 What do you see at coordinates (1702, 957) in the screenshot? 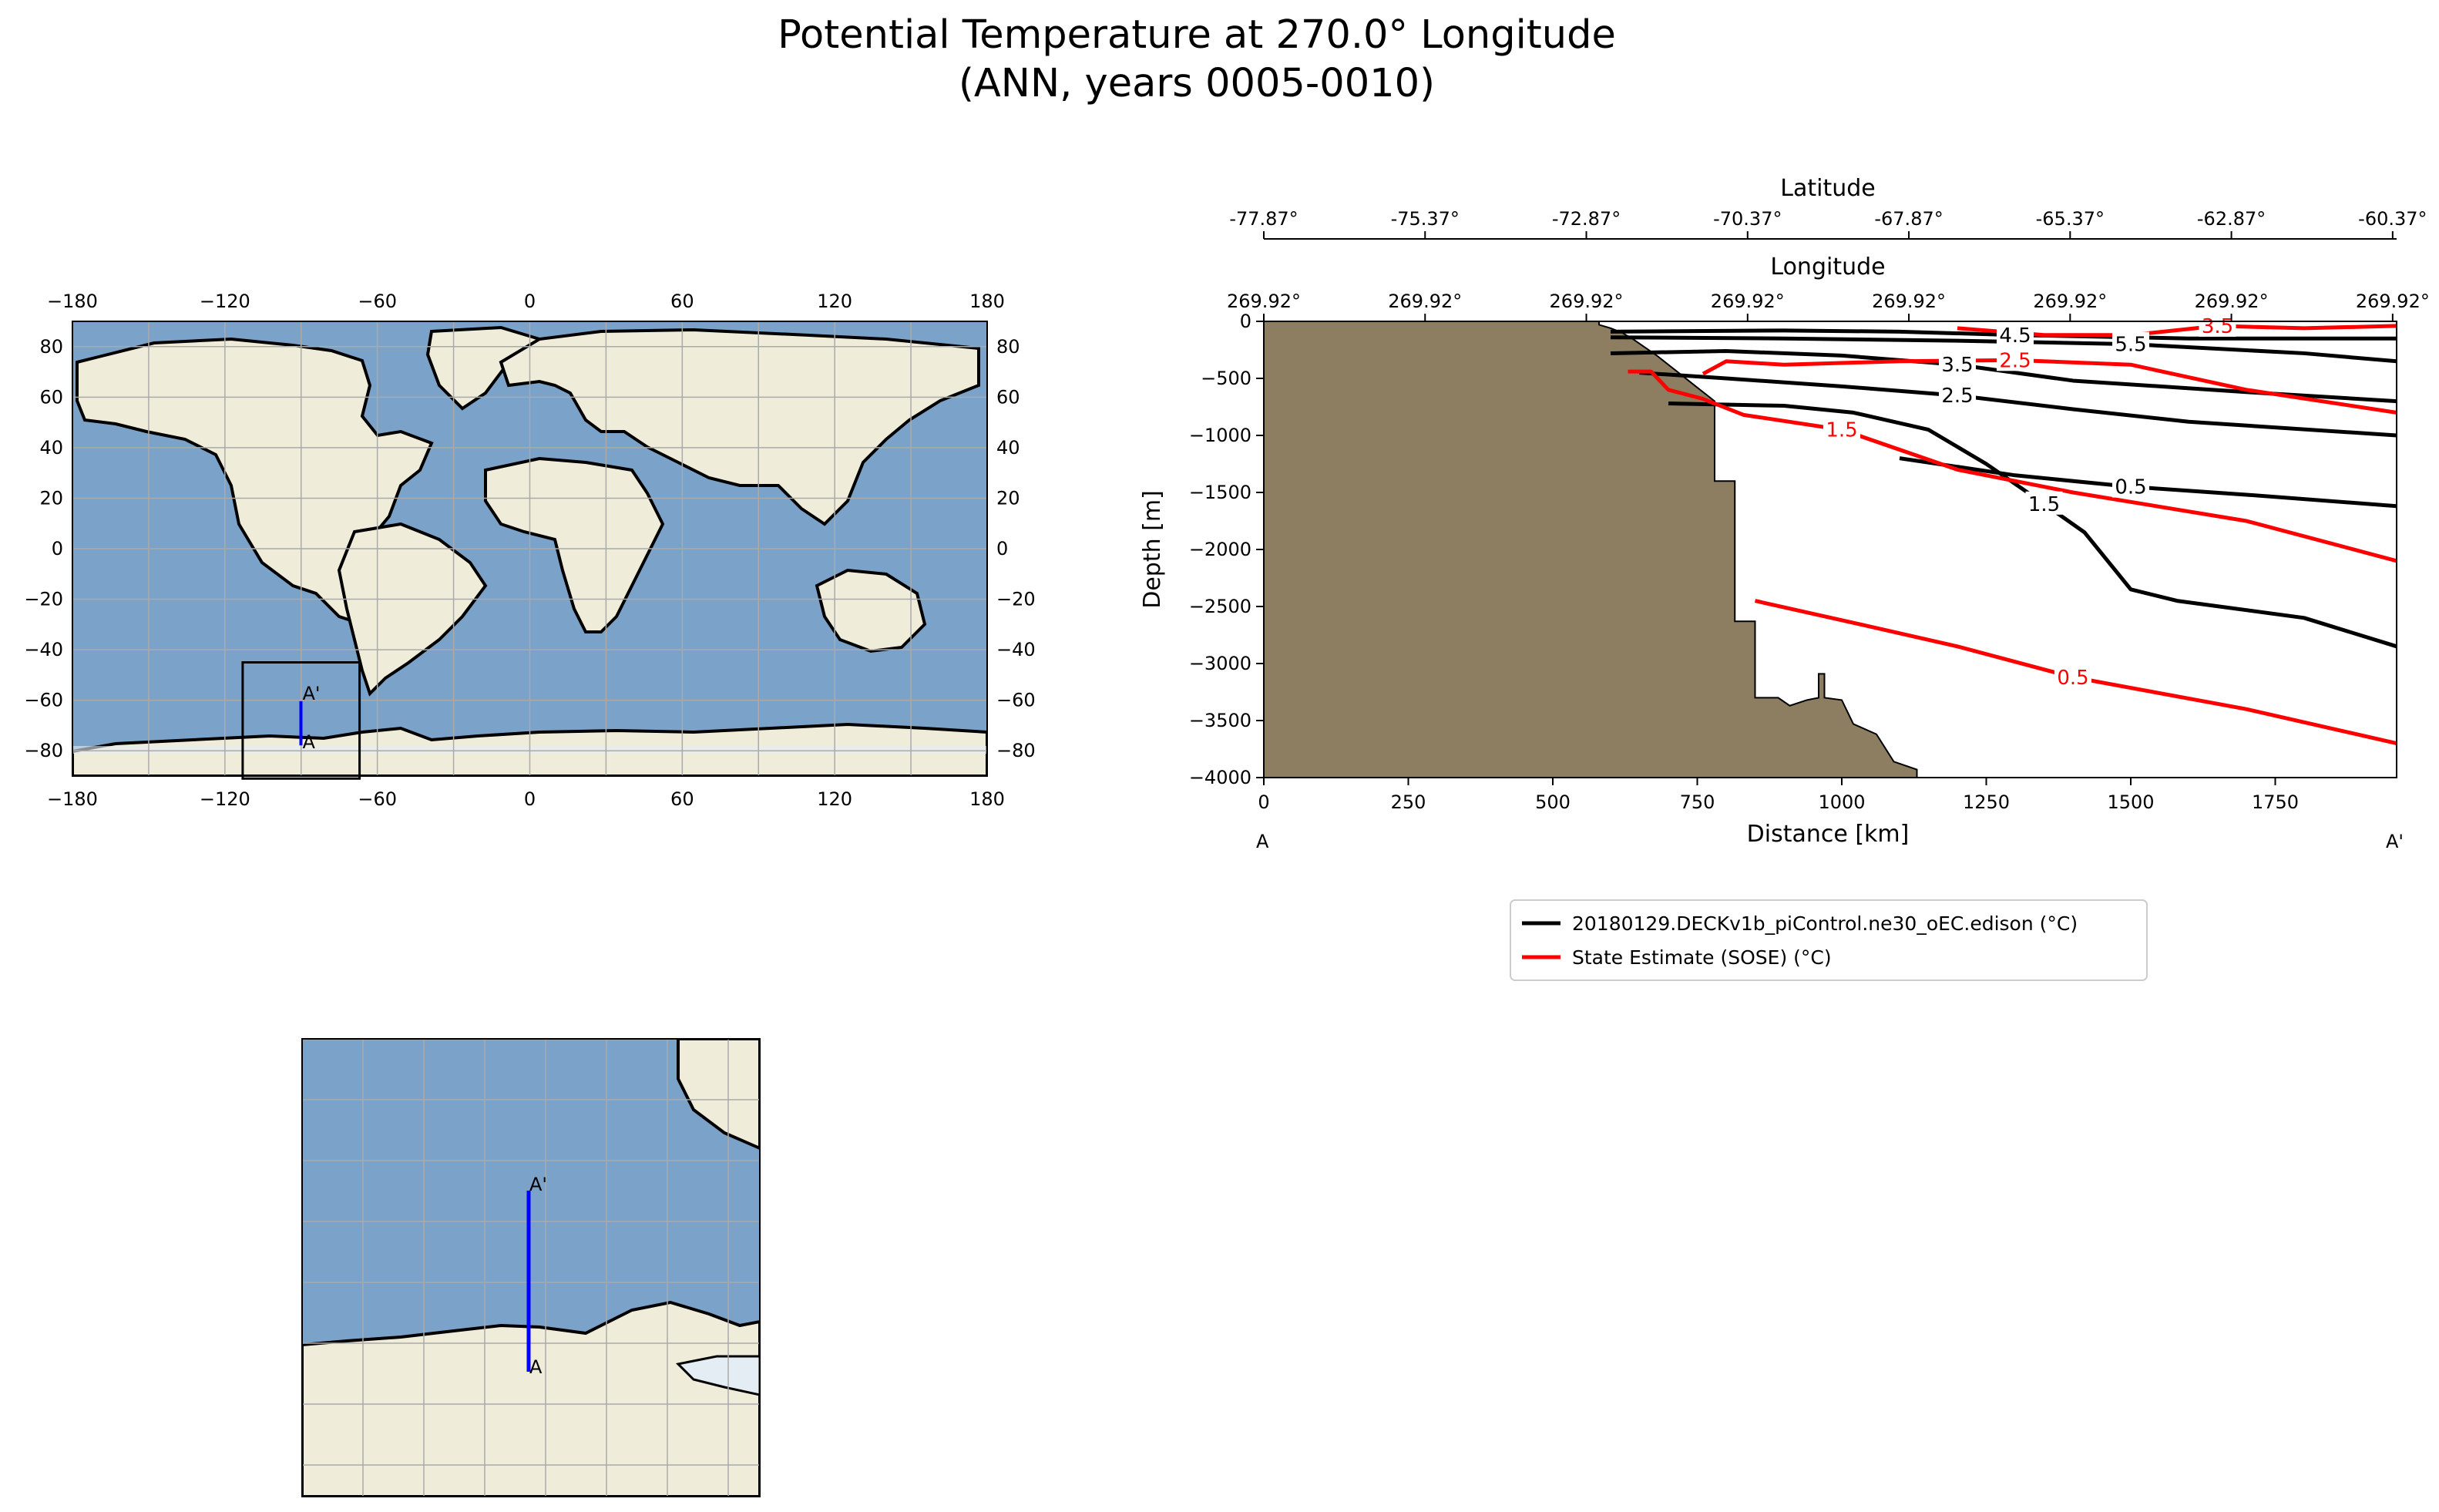
I see `legend-reference-label: State Estimate (SOSE) (°C)` at bounding box center [1702, 957].